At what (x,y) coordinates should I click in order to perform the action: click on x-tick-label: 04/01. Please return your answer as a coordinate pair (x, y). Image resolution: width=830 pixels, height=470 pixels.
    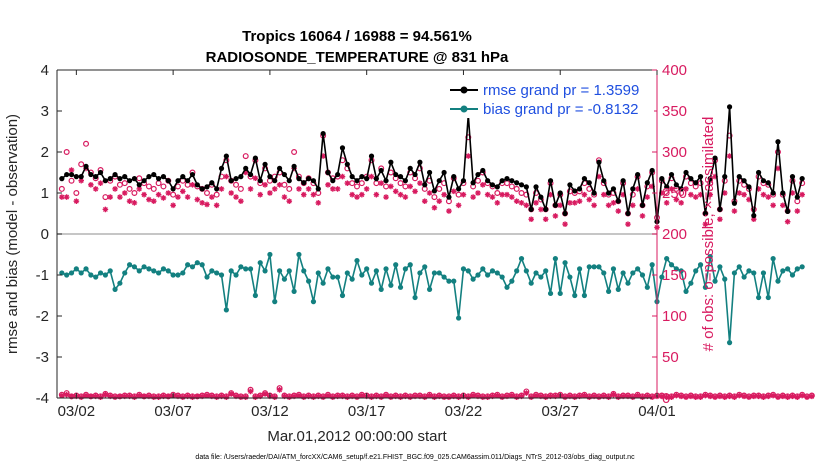
    Looking at the image, I should click on (657, 411).